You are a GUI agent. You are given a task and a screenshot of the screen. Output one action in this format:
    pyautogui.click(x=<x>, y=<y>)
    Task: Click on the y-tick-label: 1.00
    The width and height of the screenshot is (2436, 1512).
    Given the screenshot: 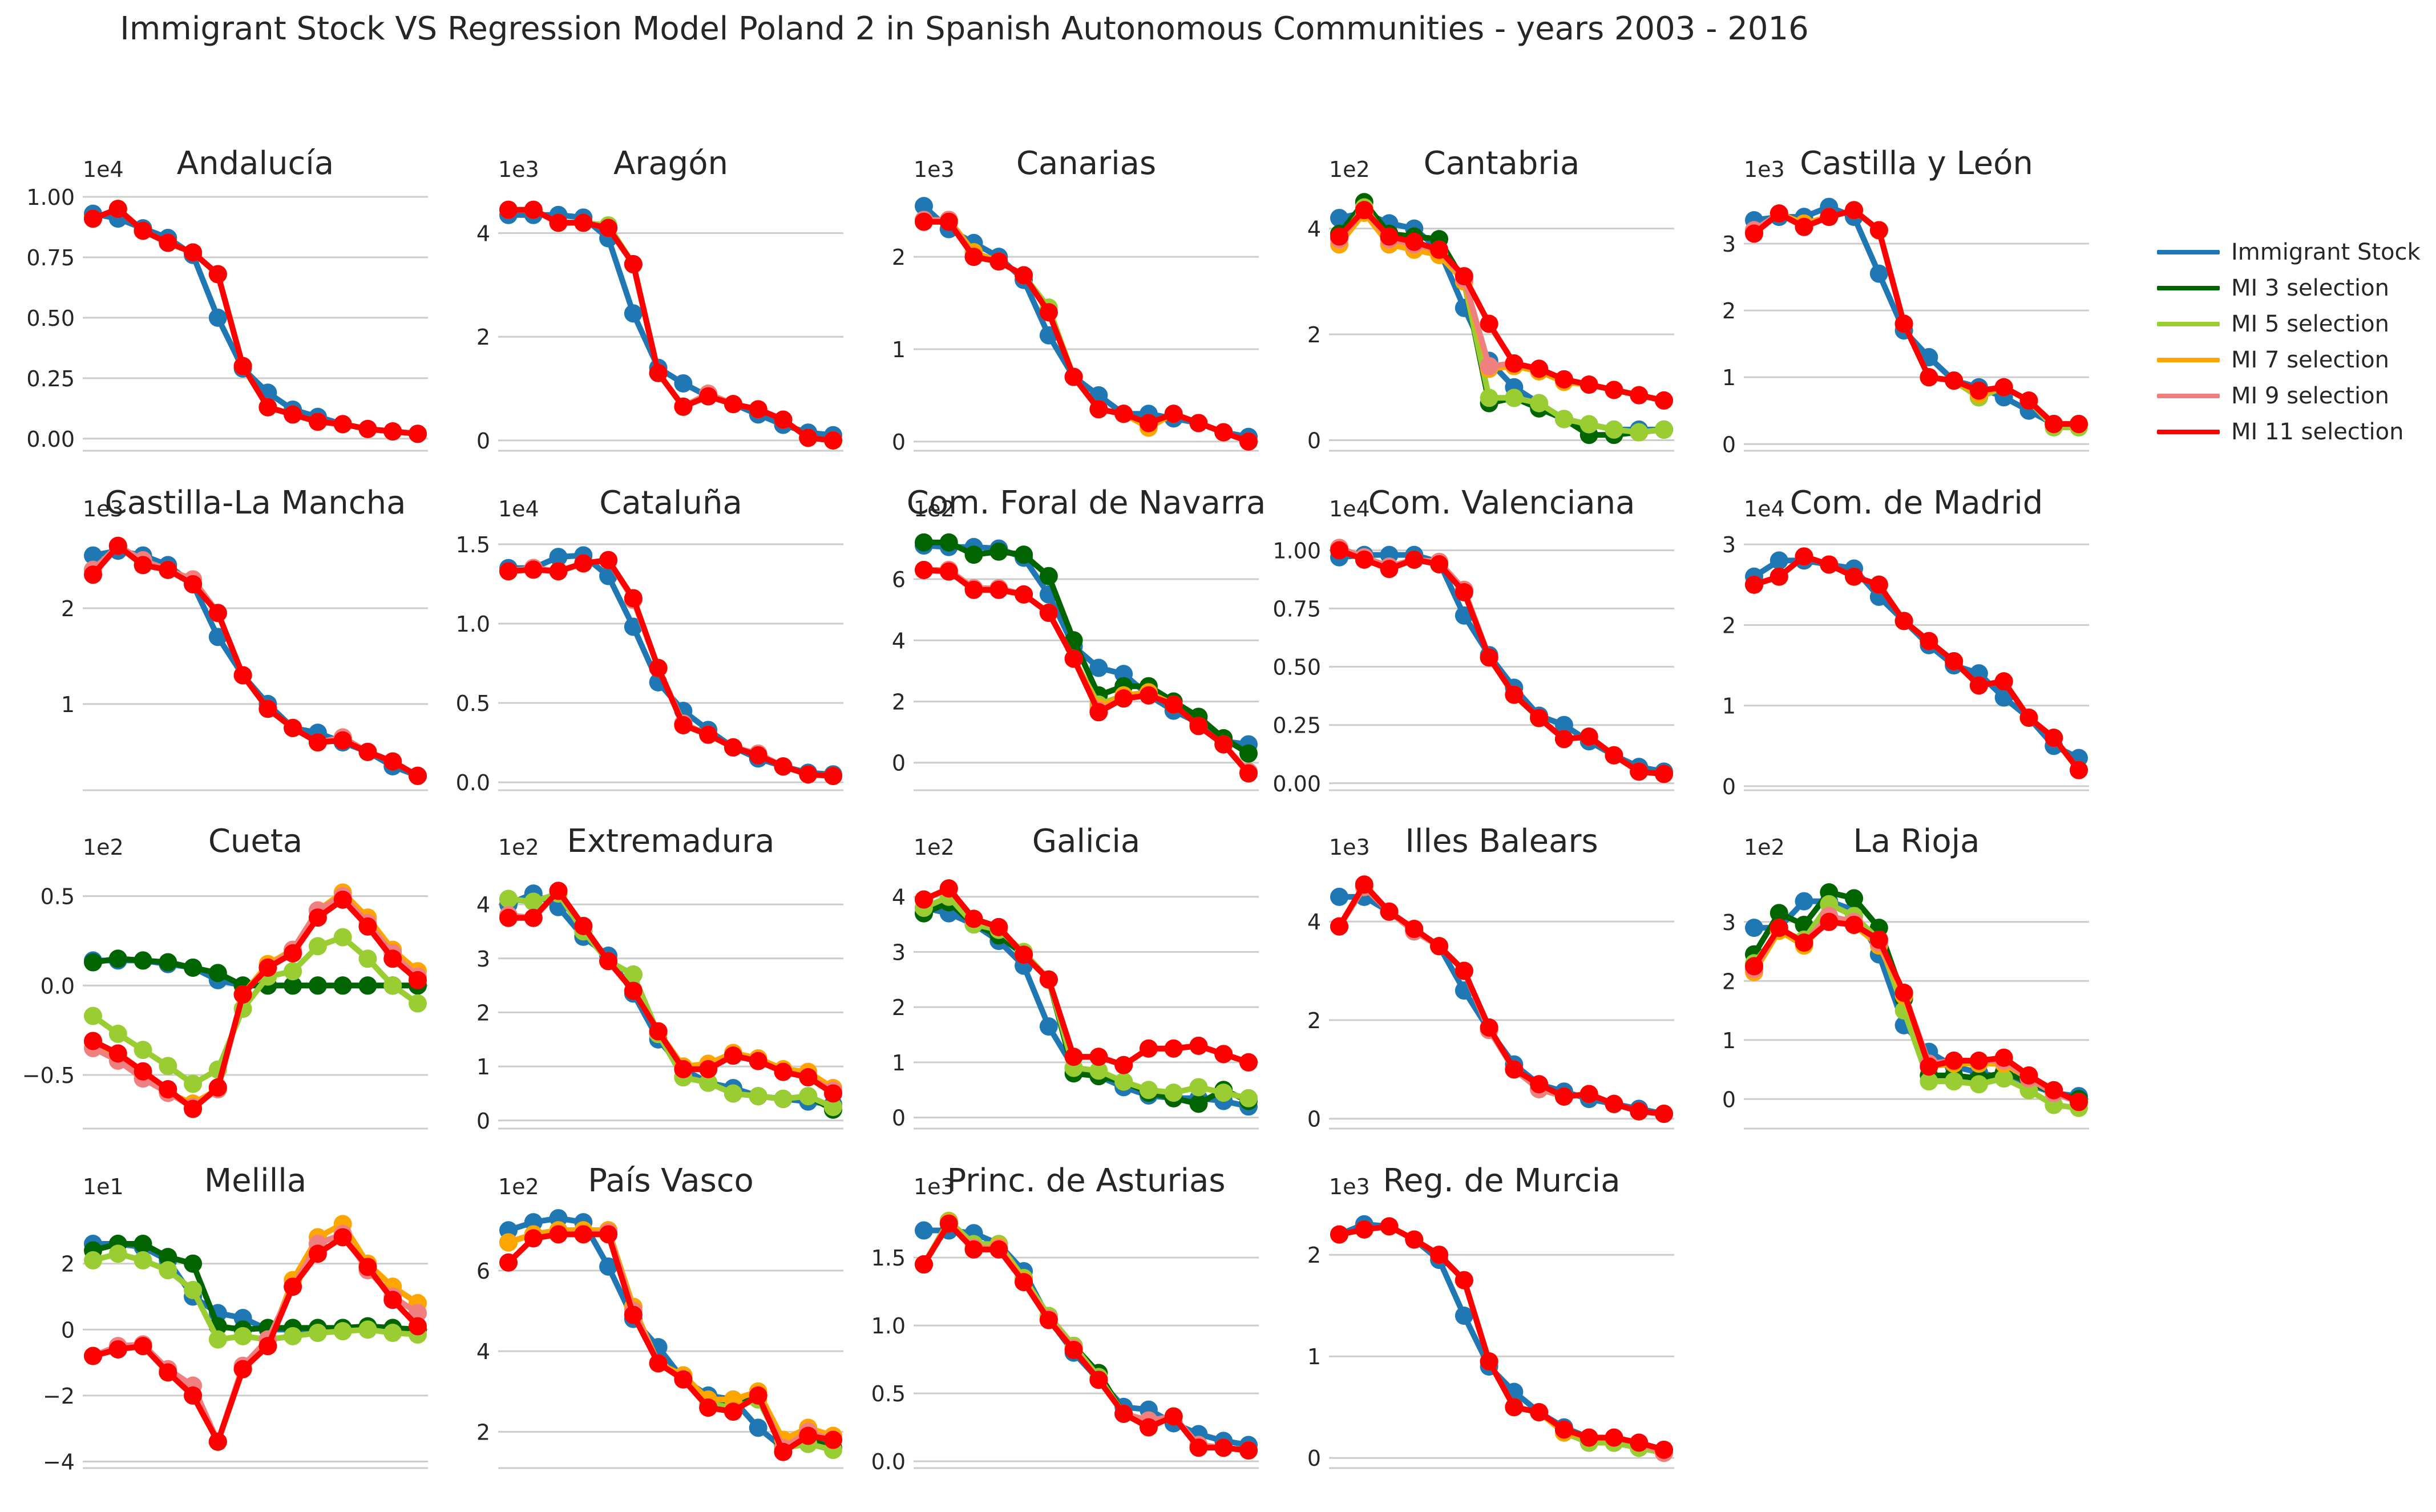 What is the action you would take?
    pyautogui.click(x=1296, y=550)
    